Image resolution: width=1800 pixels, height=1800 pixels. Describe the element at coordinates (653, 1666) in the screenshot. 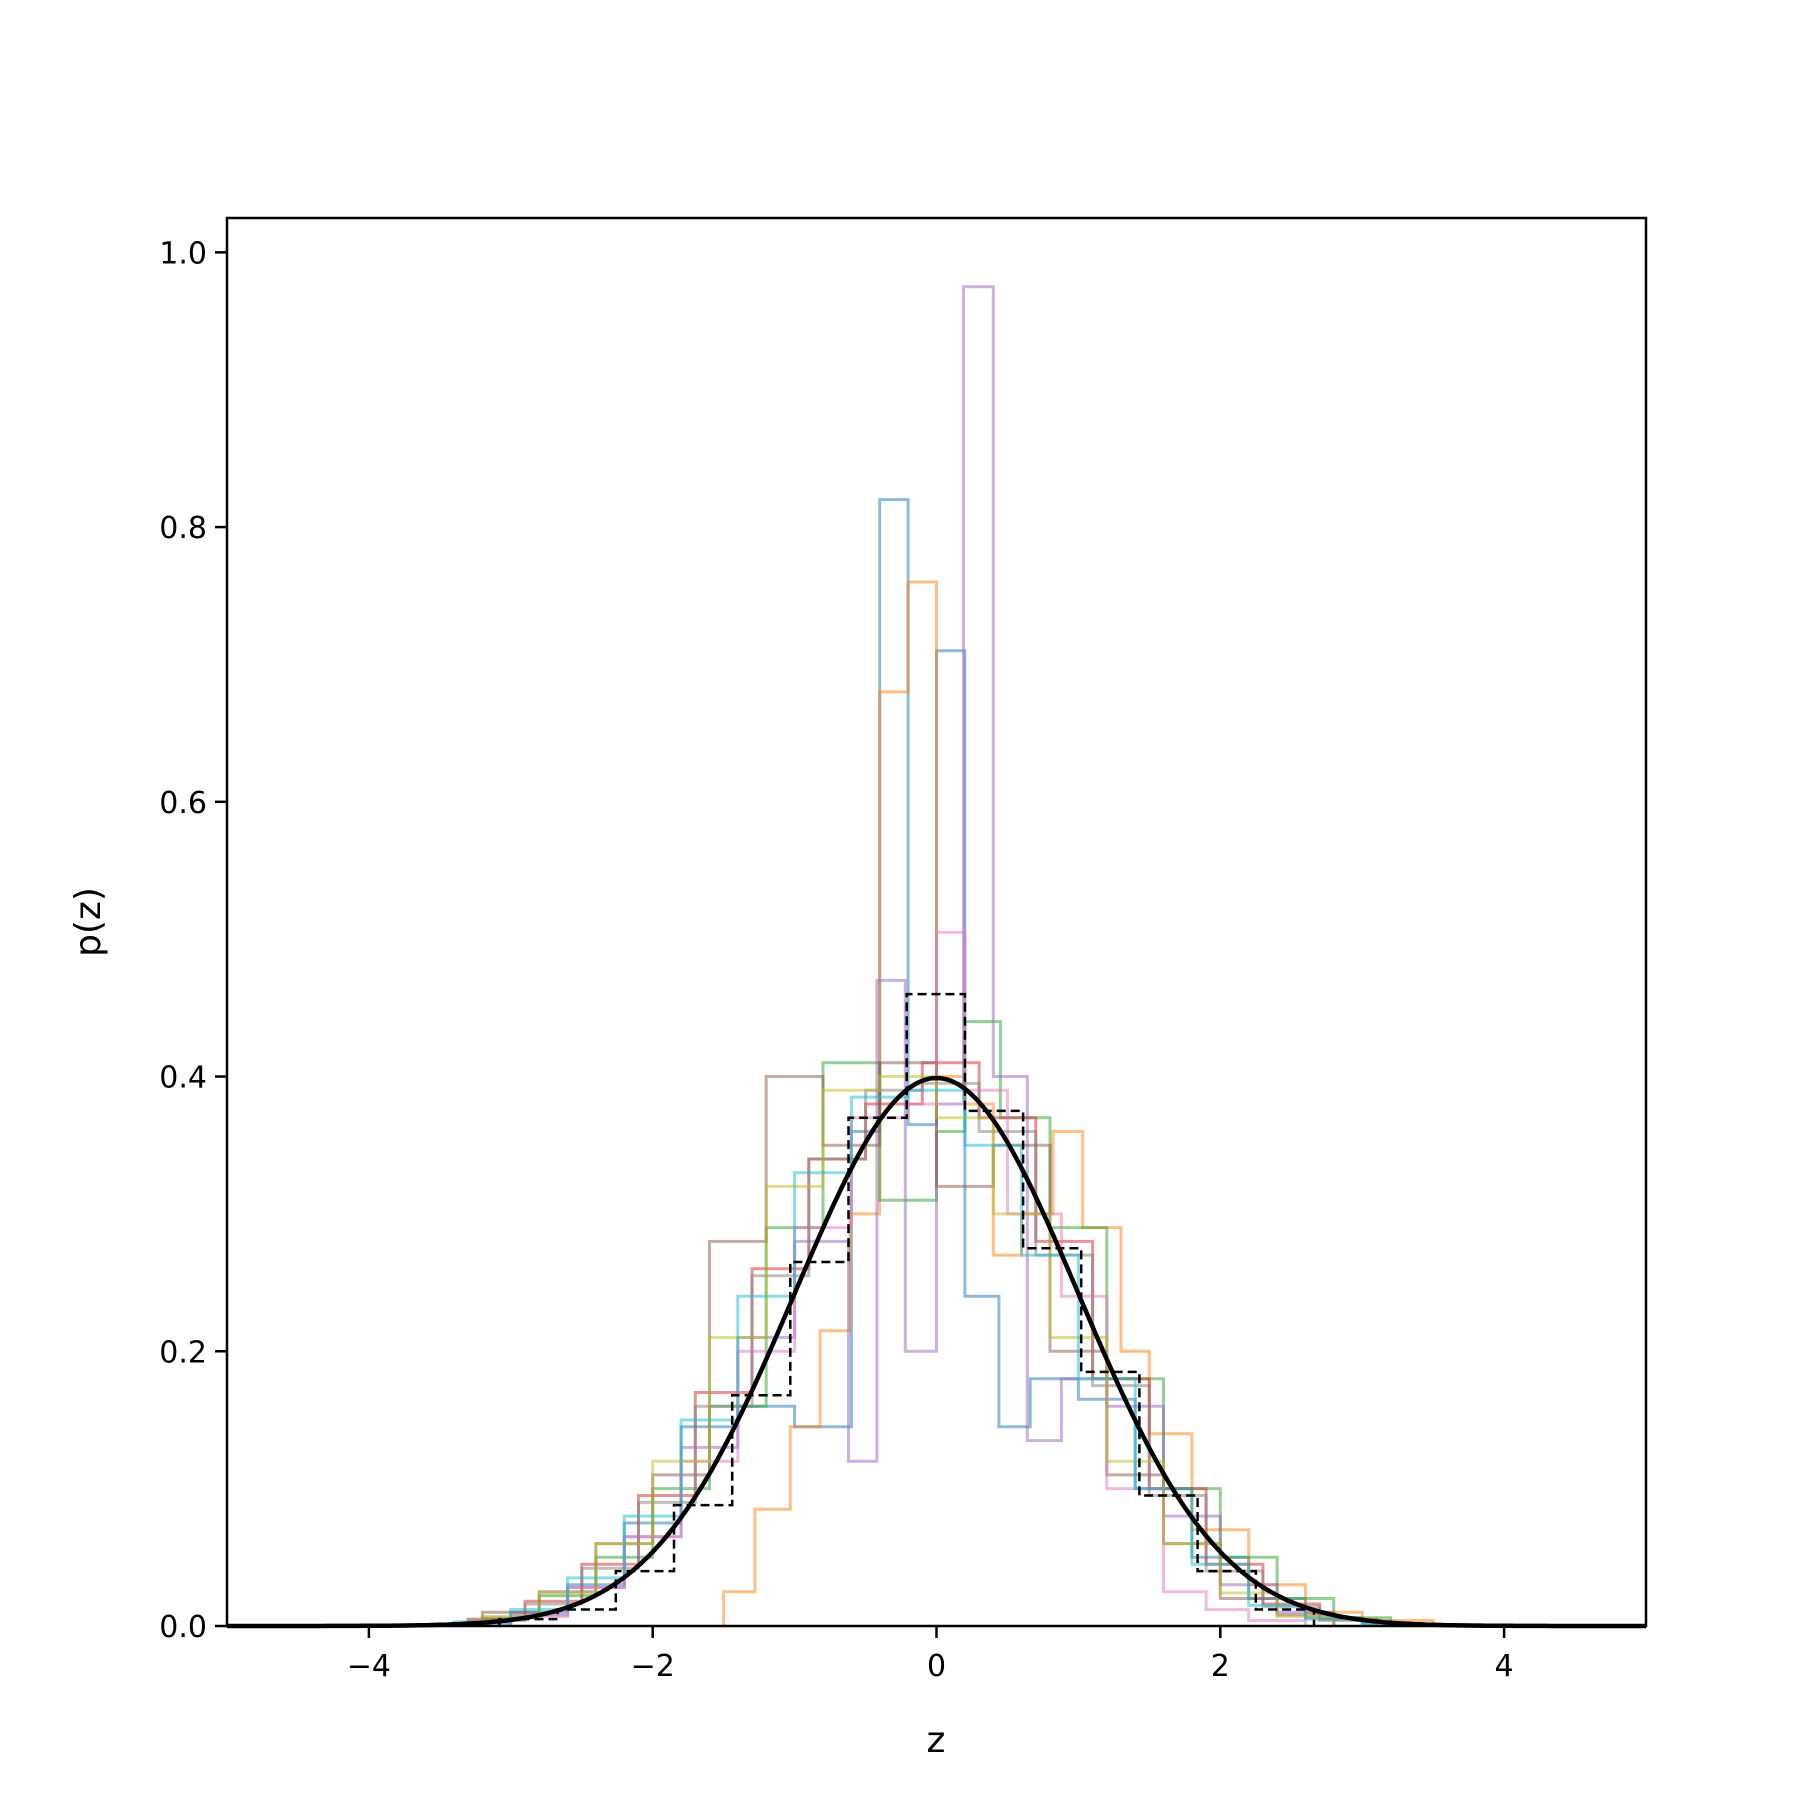

I see `x-tick-label: −2` at that location.